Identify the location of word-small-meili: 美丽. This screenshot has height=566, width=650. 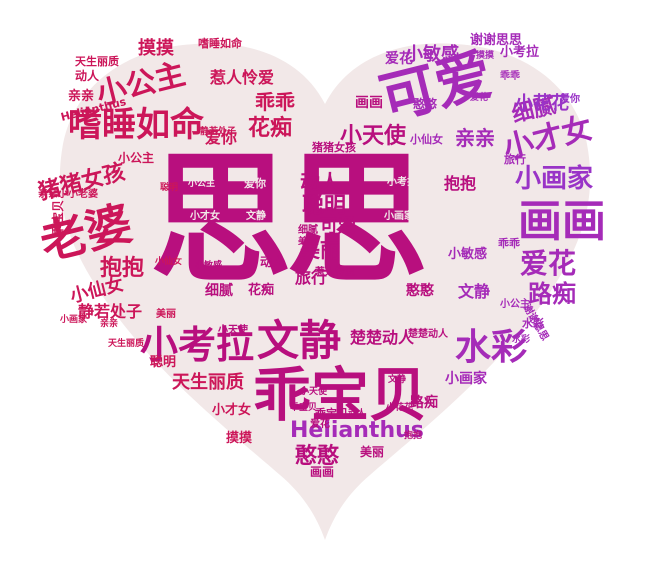
(166, 314).